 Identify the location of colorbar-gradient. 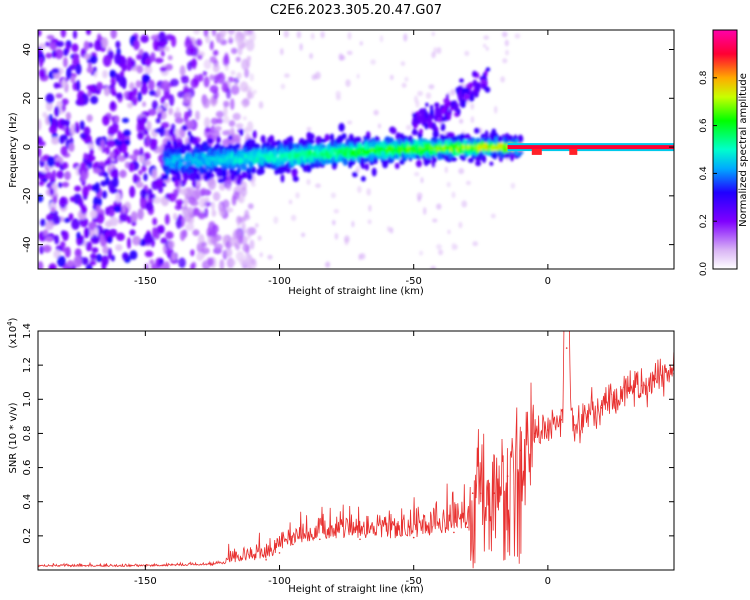
(725, 149).